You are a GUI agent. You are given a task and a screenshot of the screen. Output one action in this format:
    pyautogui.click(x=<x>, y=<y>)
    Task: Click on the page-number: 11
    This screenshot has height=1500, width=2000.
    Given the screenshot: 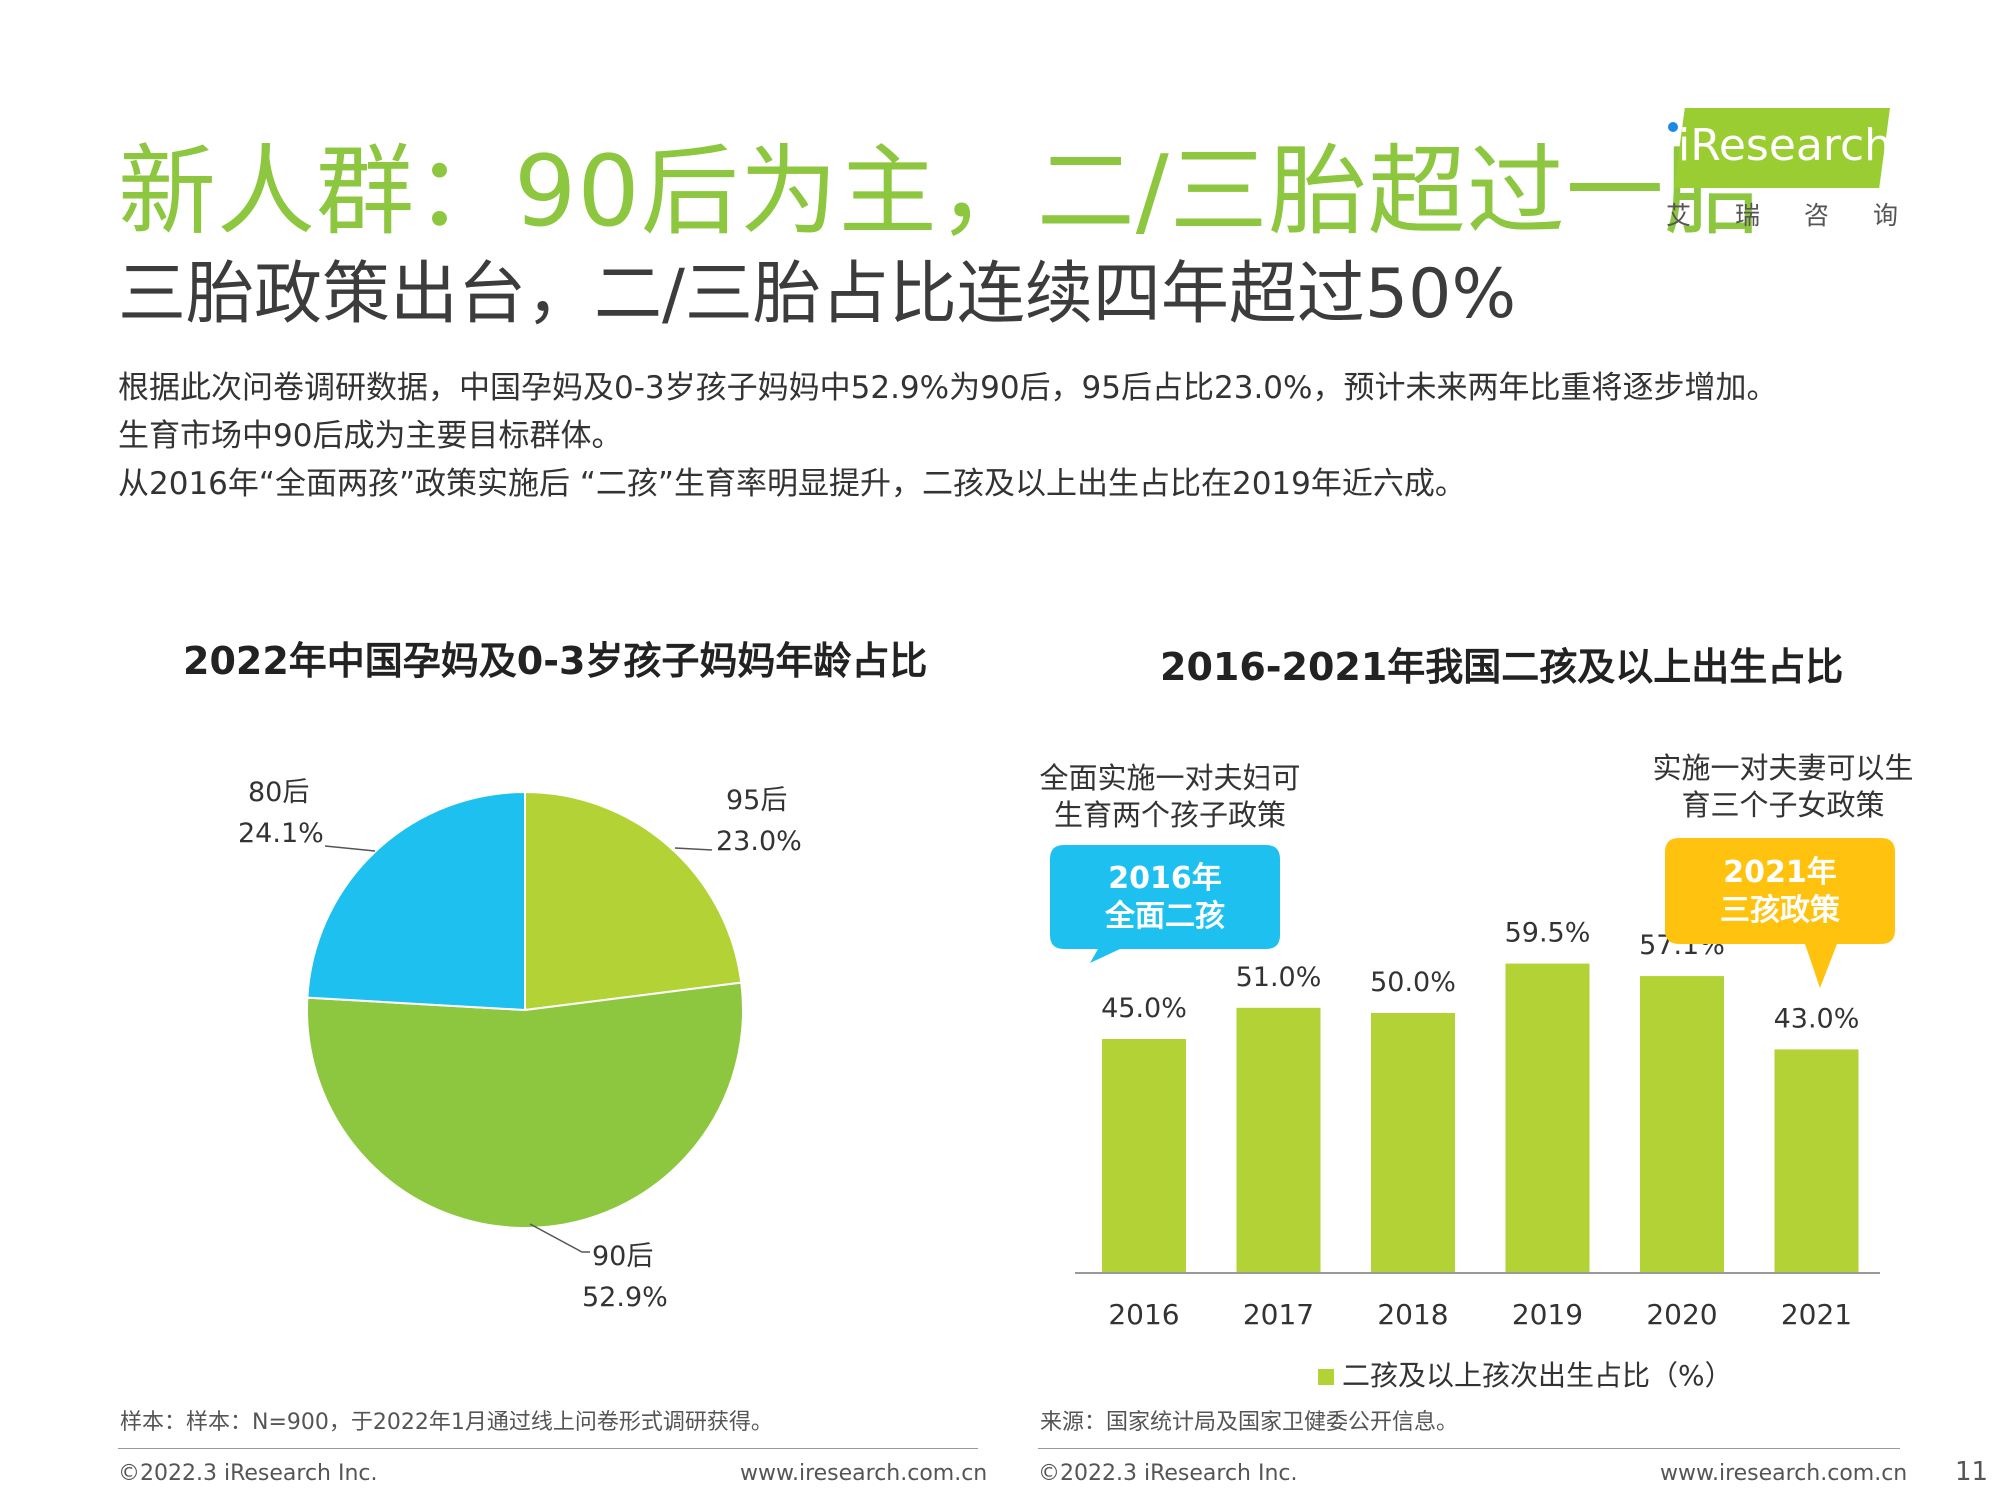 What is the action you would take?
    pyautogui.click(x=1972, y=1472)
    